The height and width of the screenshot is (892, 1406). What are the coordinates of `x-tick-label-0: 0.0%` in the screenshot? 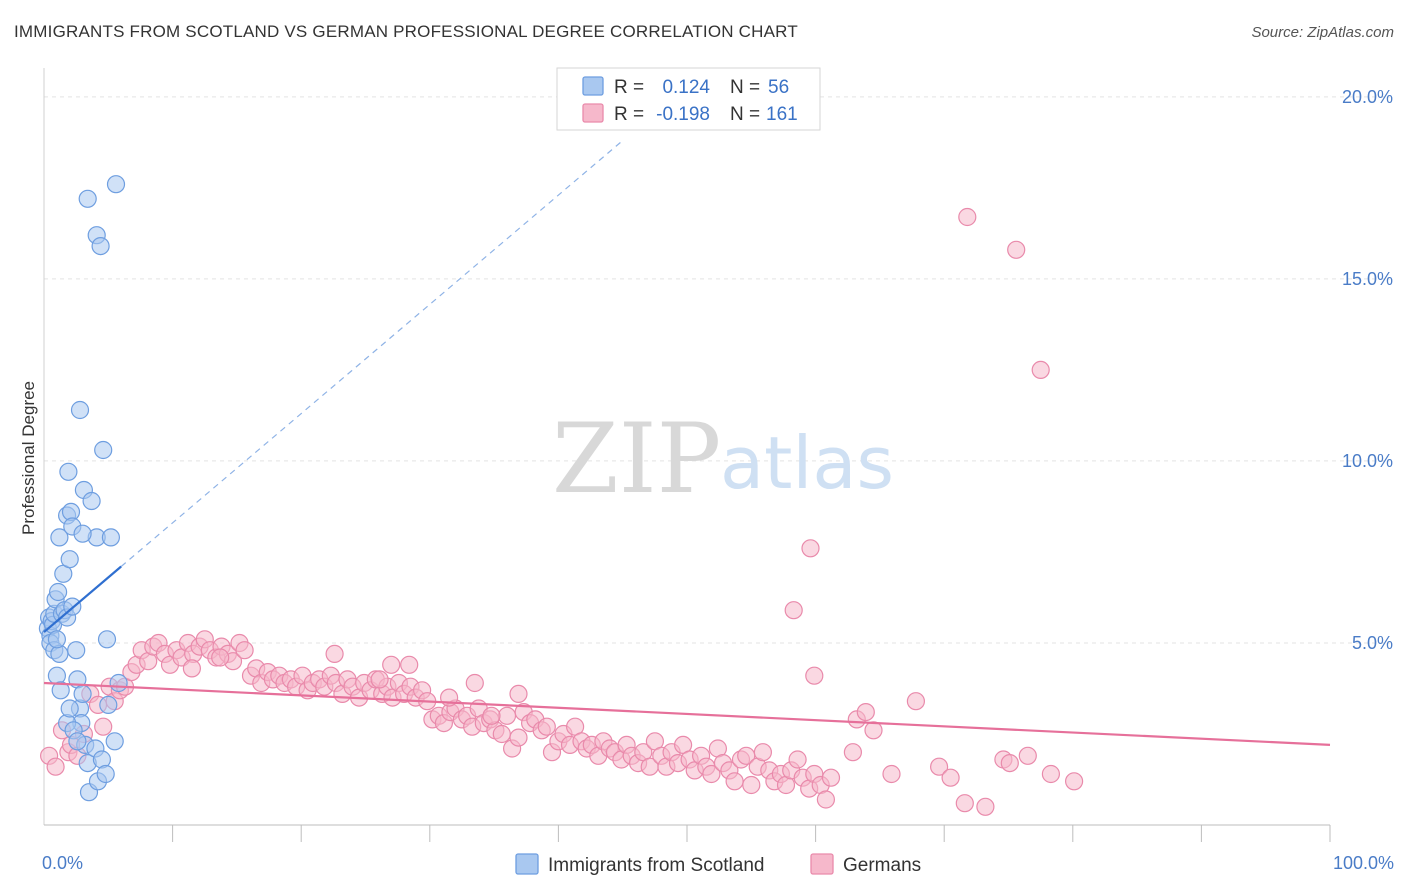 It's located at (62, 863).